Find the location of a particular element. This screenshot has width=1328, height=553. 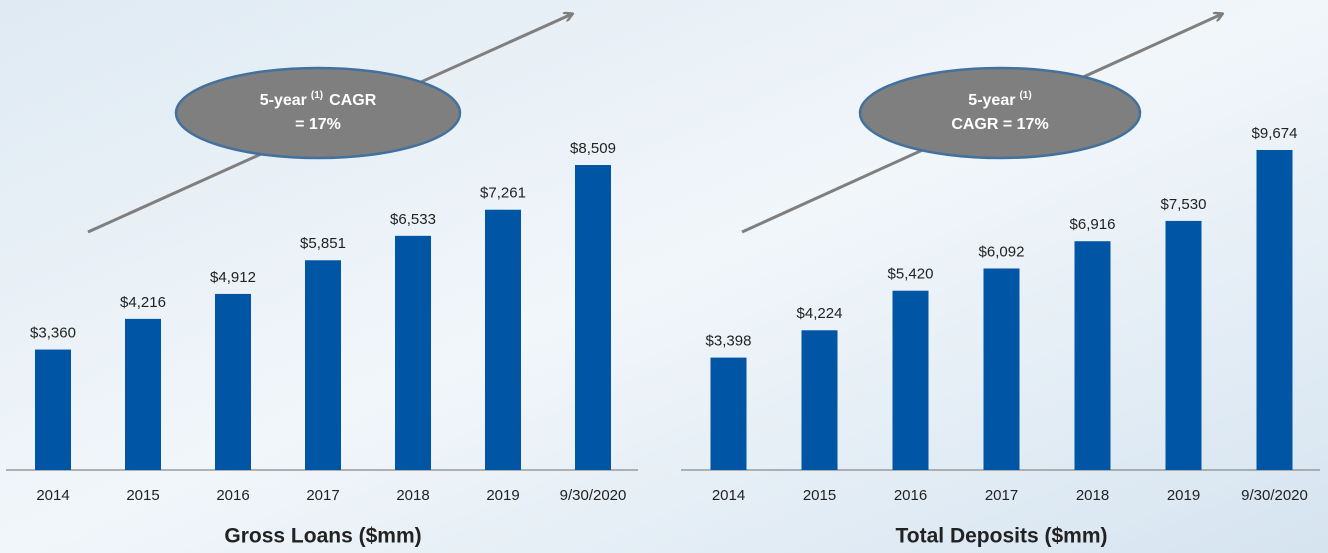

data-label: $3,398 is located at coordinates (729, 341).